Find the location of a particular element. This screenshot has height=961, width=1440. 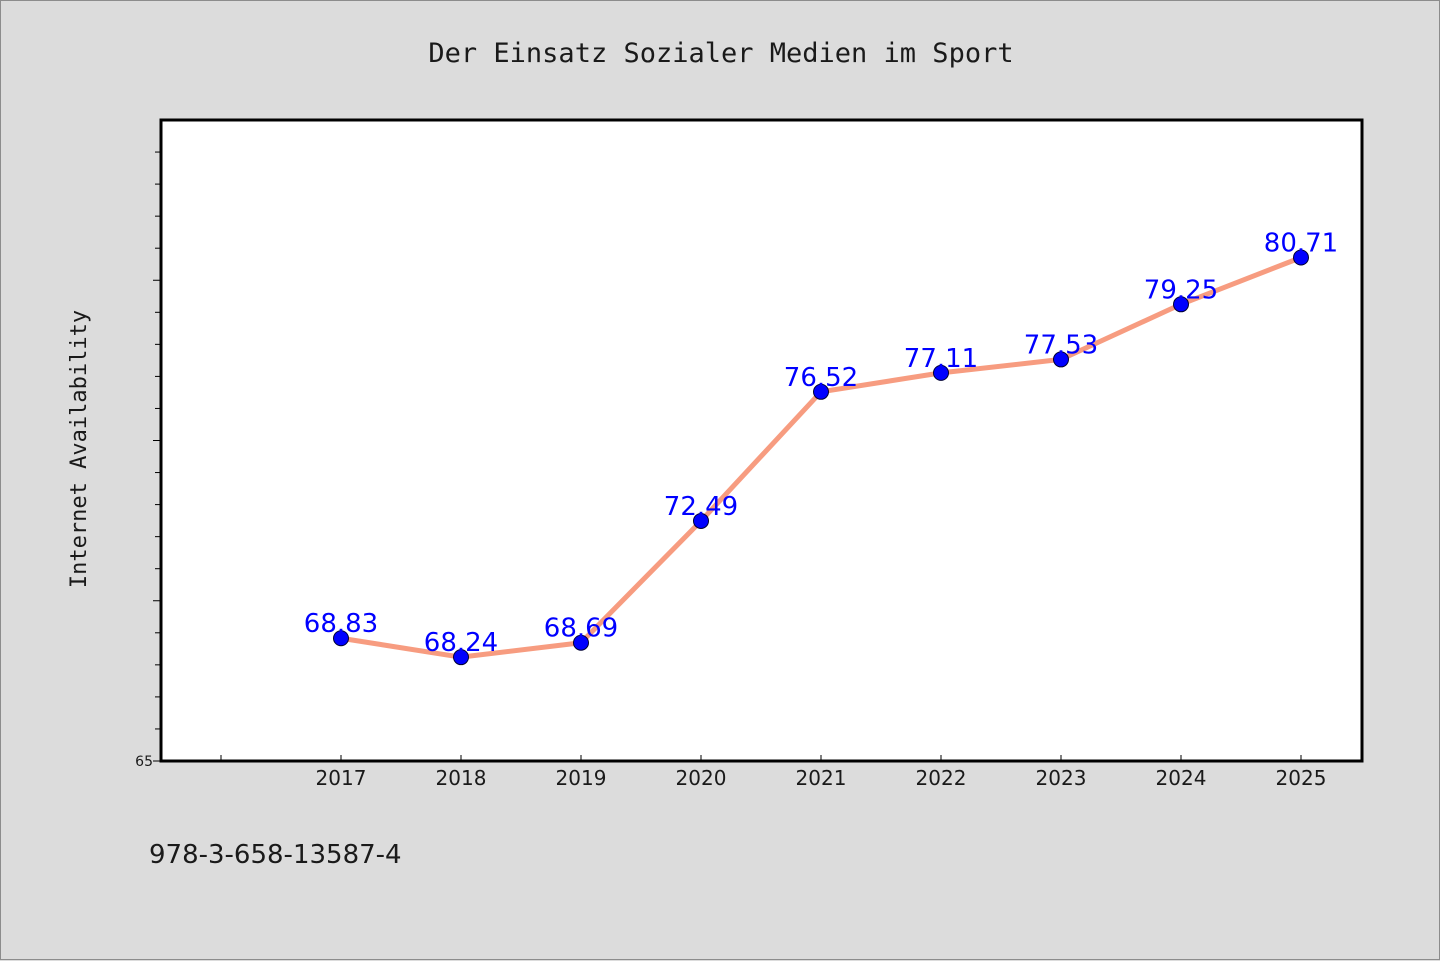

data-label: 76.52 is located at coordinates (821, 378).